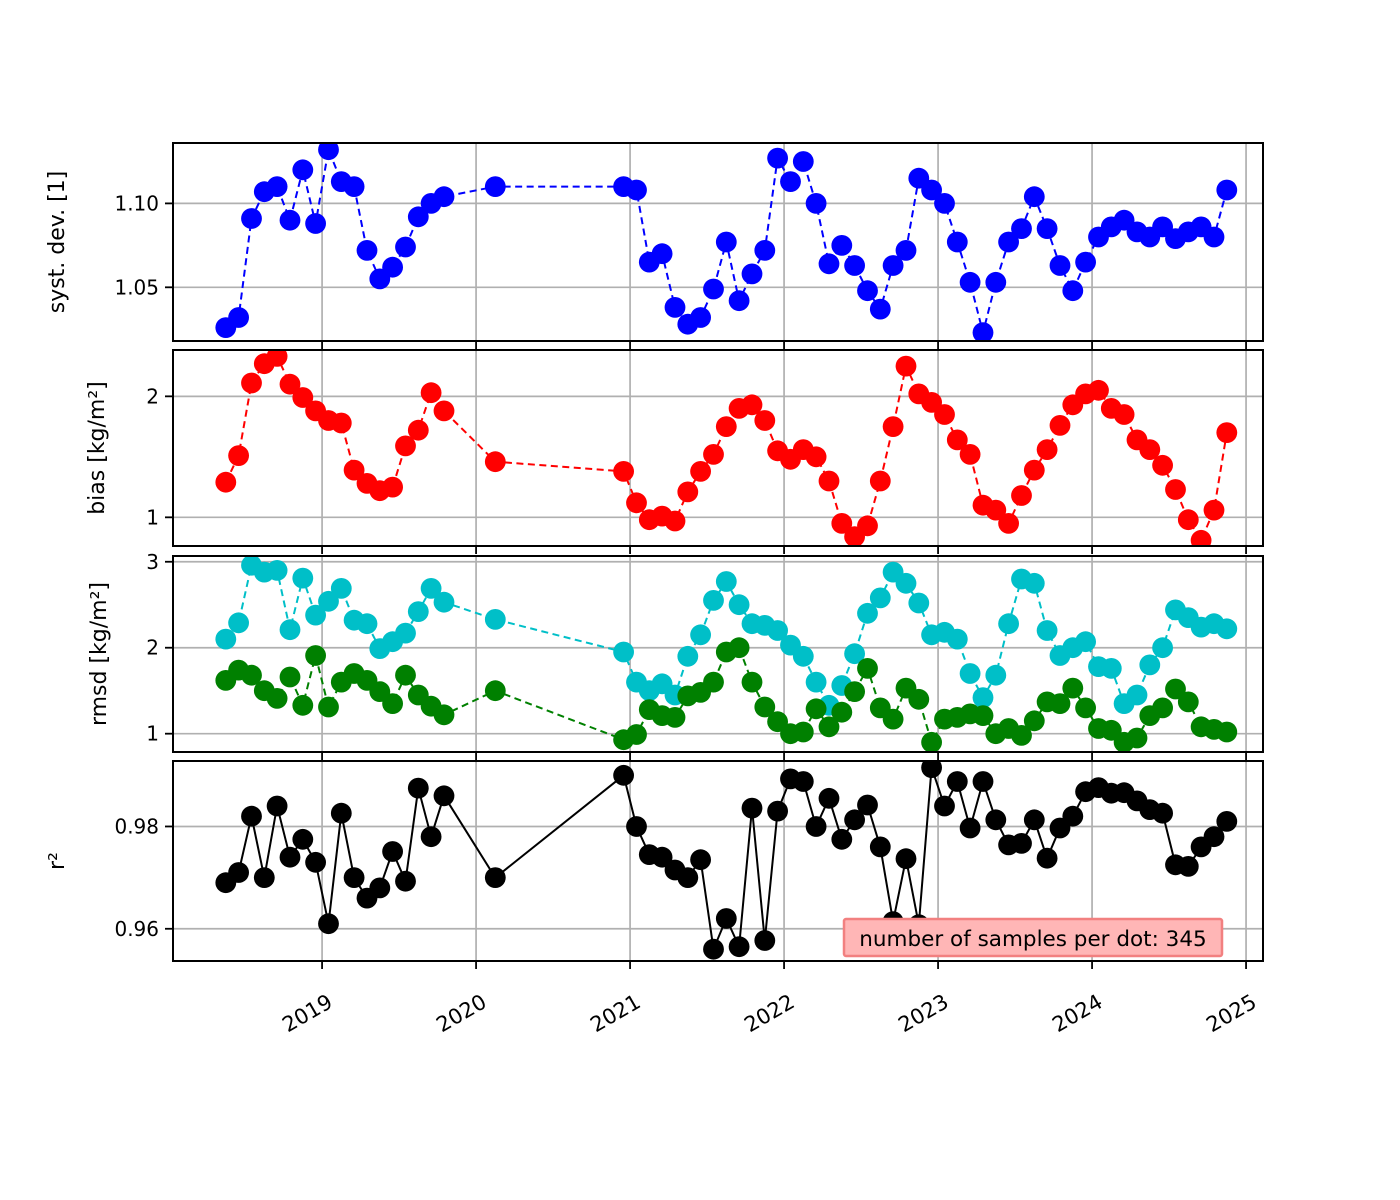 Image resolution: width=1400 pixels, height=1200 pixels. What do you see at coordinates (726, 636) in the screenshot?
I see `series-points-rmsd-cyan` at bounding box center [726, 636].